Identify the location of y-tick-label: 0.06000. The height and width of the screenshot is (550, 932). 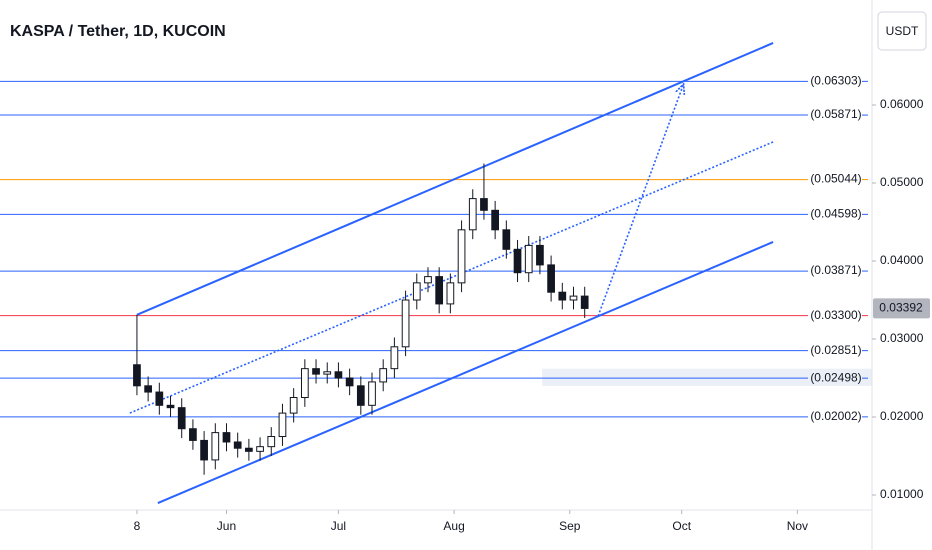
(902, 104).